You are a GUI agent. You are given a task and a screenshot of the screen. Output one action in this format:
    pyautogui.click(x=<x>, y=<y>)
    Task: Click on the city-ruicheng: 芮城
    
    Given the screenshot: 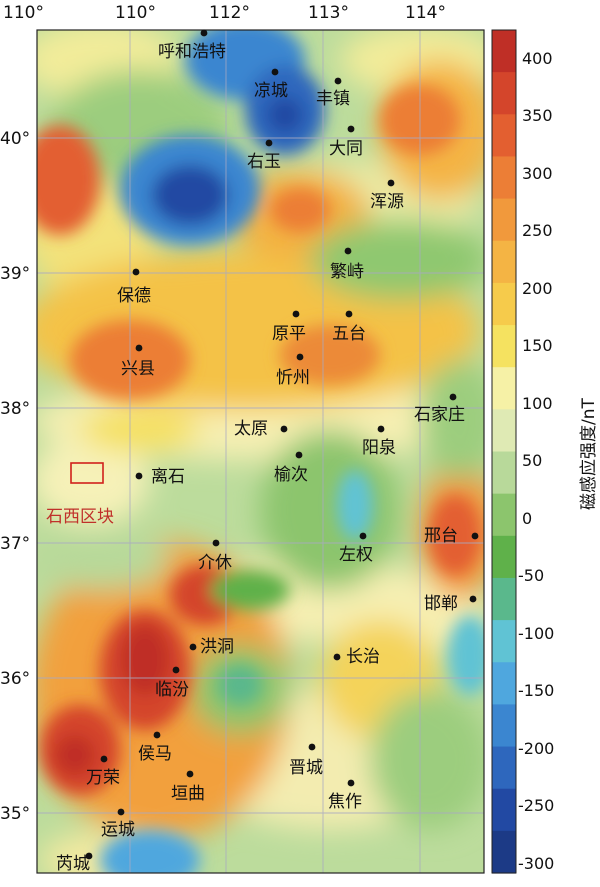 What is the action you would take?
    pyautogui.click(x=74, y=863)
    